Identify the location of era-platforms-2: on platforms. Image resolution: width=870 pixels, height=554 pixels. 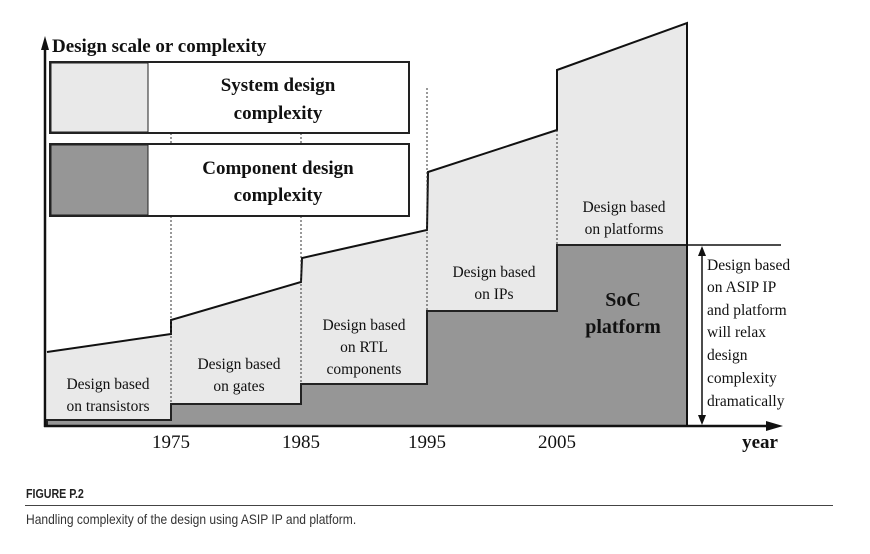
(624, 229).